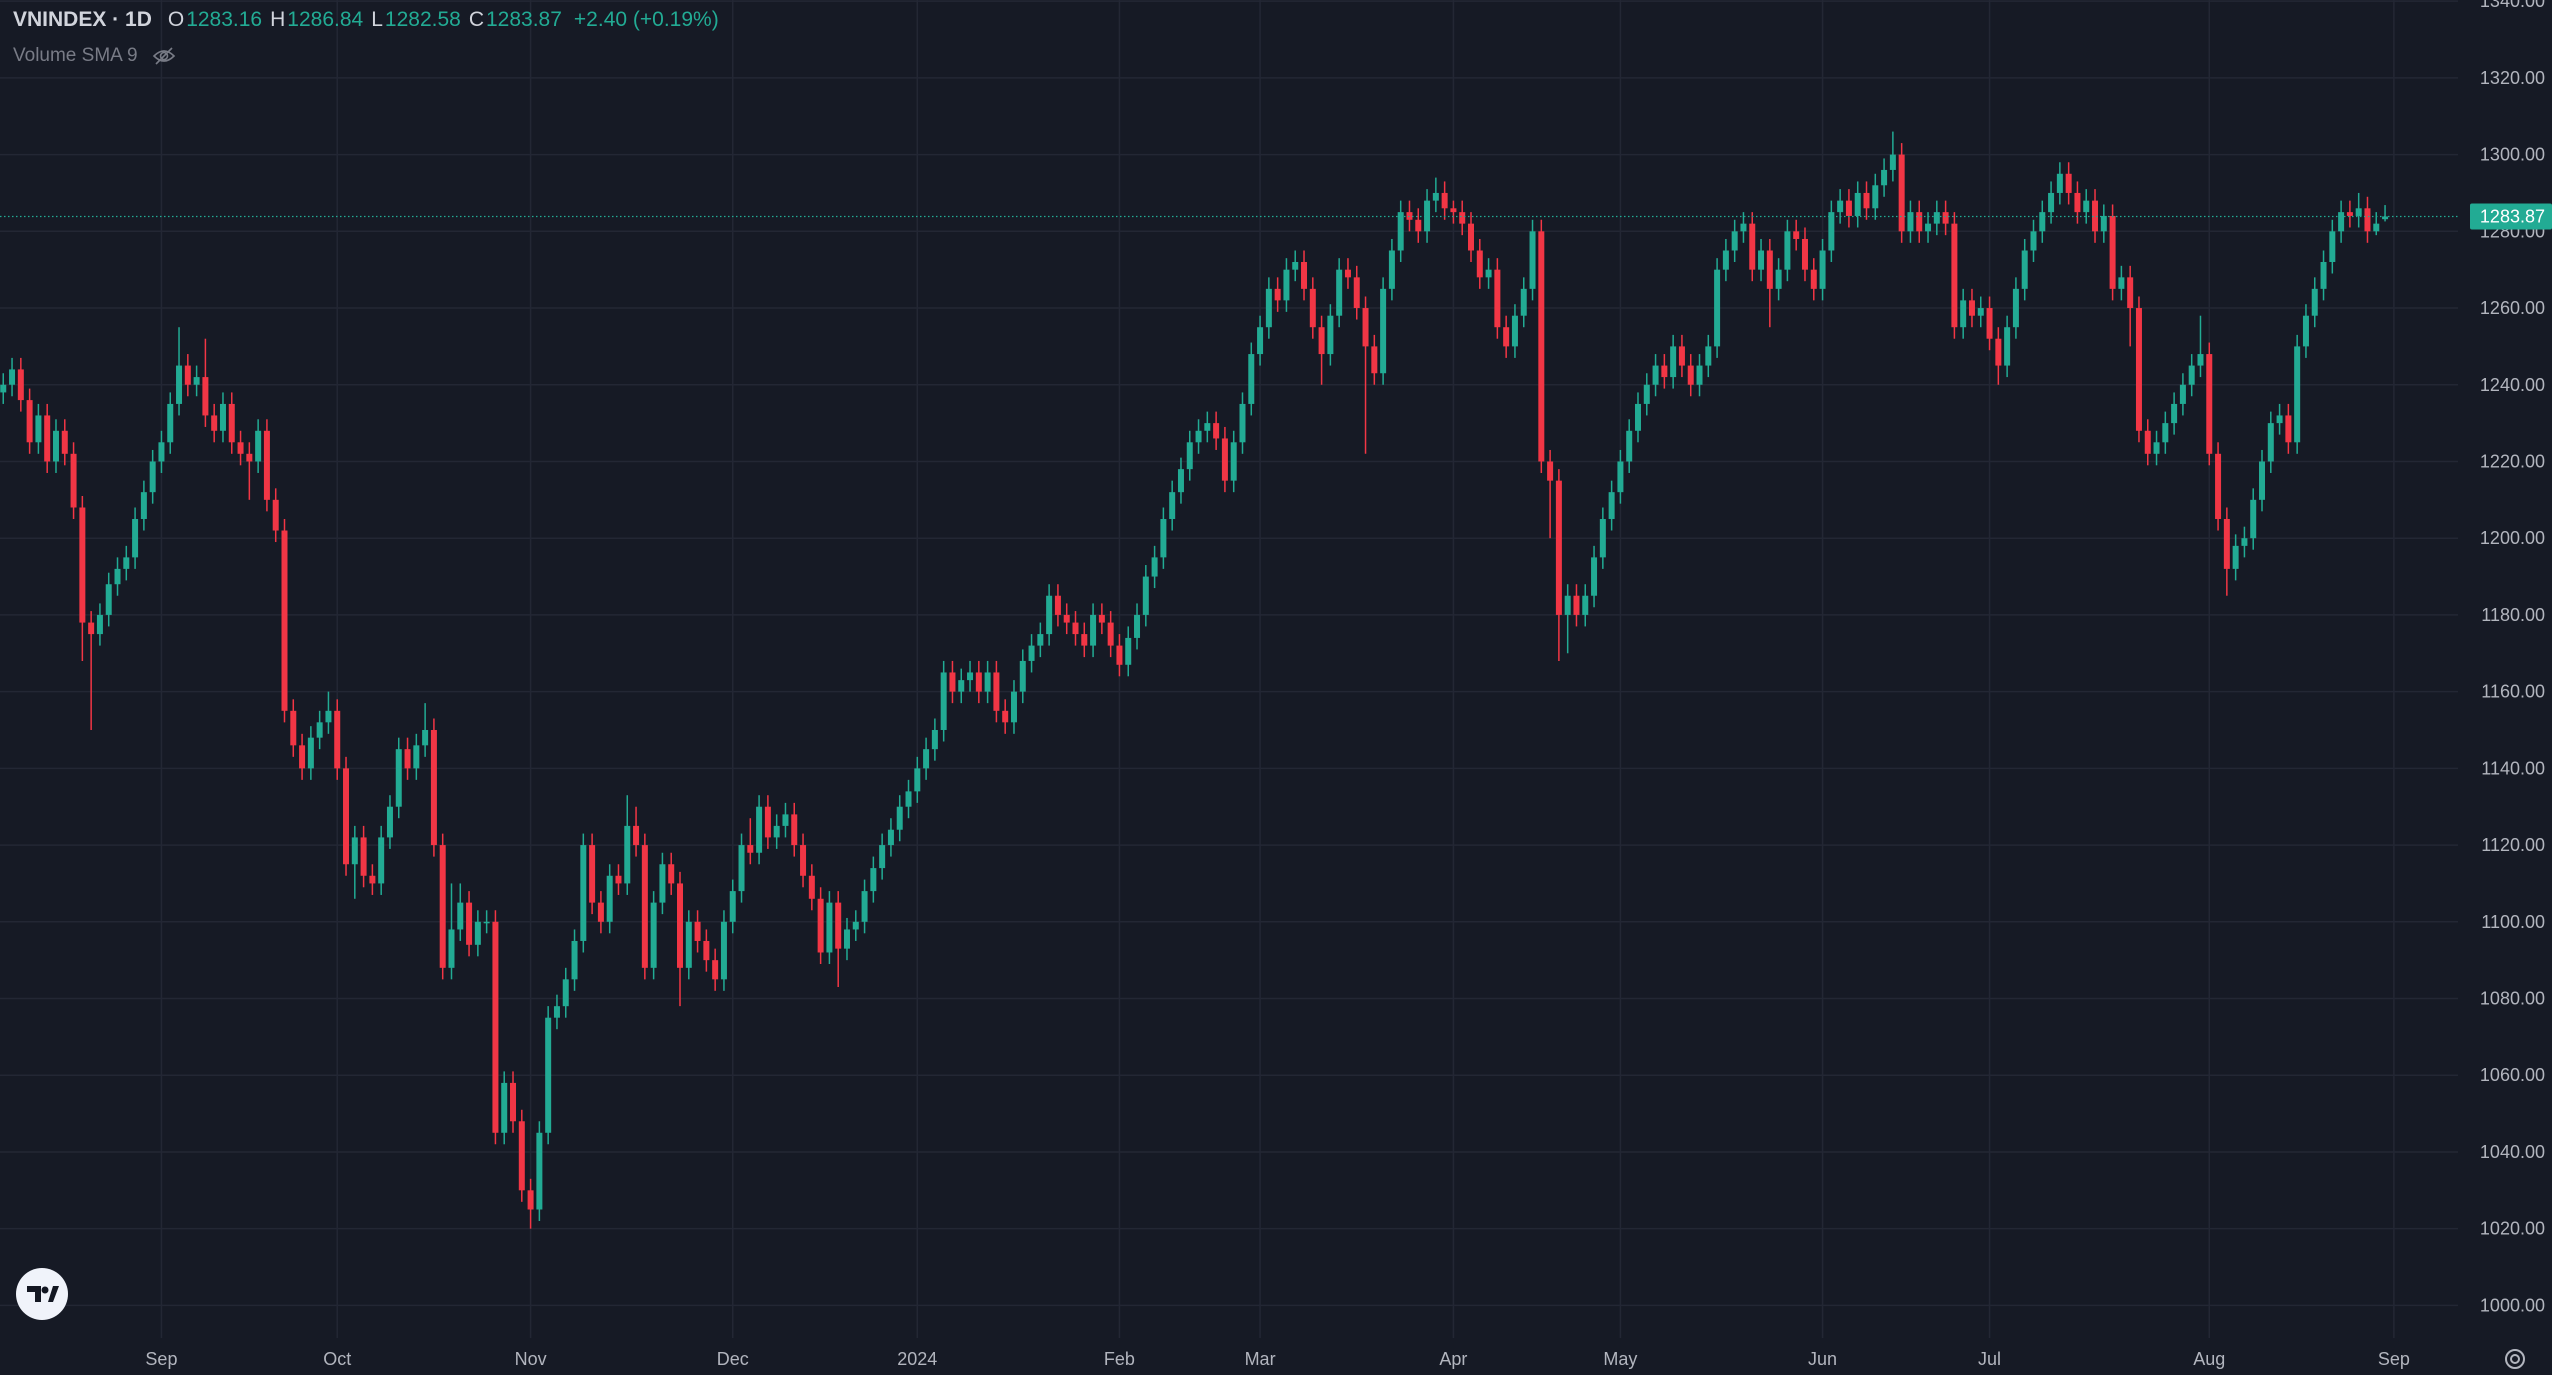 Image resolution: width=2552 pixels, height=1375 pixels. I want to click on logo, so click(42, 1294).